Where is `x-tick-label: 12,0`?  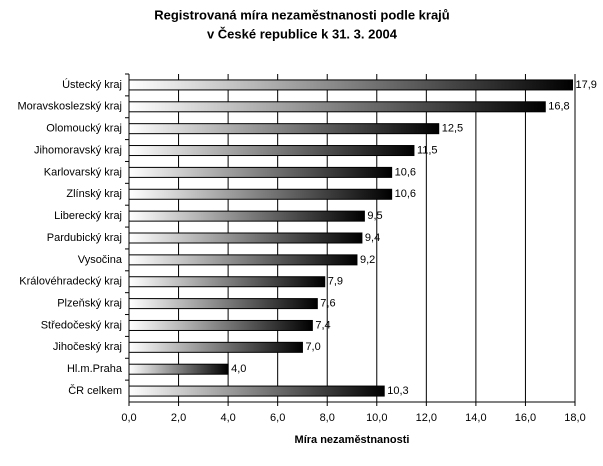
x-tick-label: 12,0 is located at coordinates (426, 418).